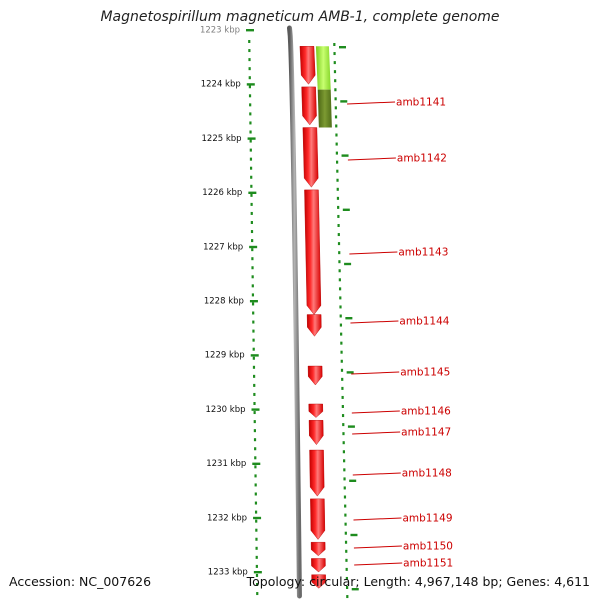 The image size is (600, 600). I want to click on feature-block-dark, so click(324, 108).